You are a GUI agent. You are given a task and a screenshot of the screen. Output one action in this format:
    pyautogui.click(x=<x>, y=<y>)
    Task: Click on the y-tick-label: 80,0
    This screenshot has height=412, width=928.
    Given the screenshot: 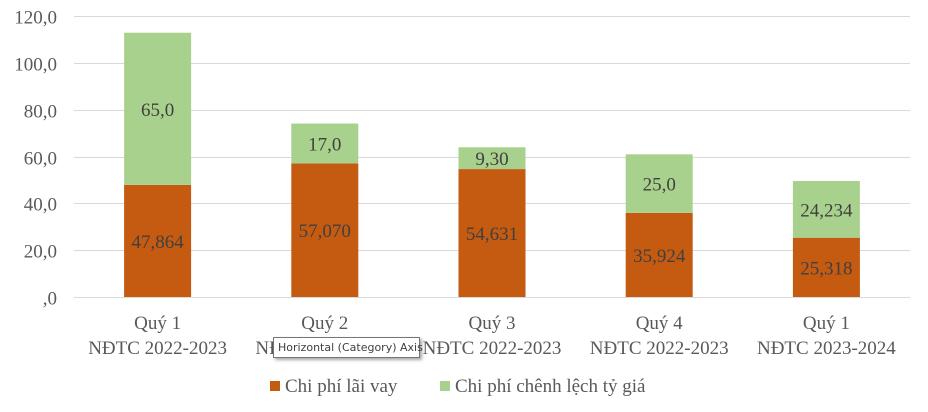 What is the action you would take?
    pyautogui.click(x=40, y=112)
    